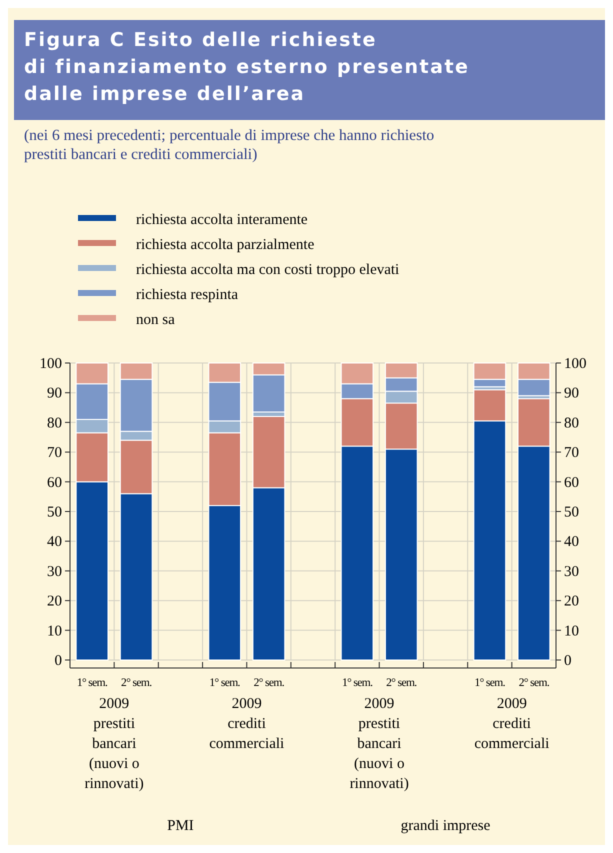 The image size is (613, 853). I want to click on text: PMI, so click(180, 826).